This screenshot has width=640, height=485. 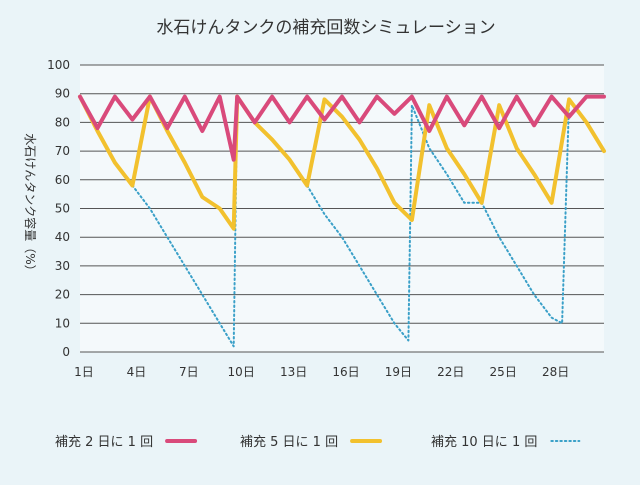 I want to click on x-tick-label: 10日, so click(x=241, y=372).